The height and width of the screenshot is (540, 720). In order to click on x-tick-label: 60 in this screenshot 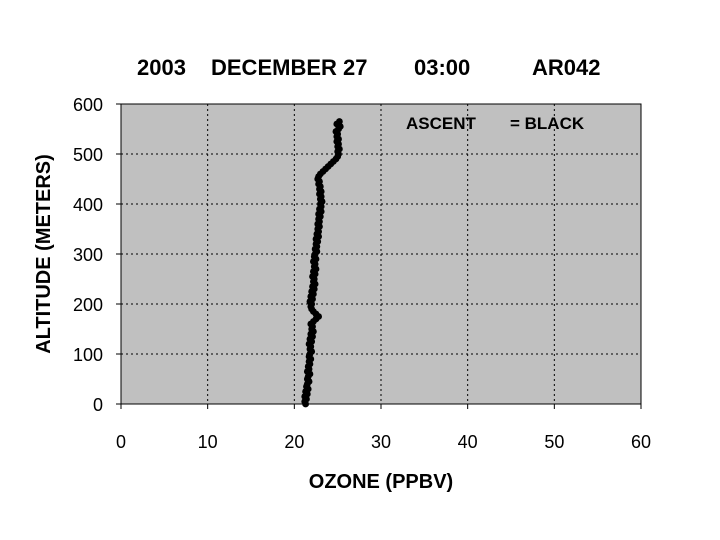, I will do `click(641, 442)`.